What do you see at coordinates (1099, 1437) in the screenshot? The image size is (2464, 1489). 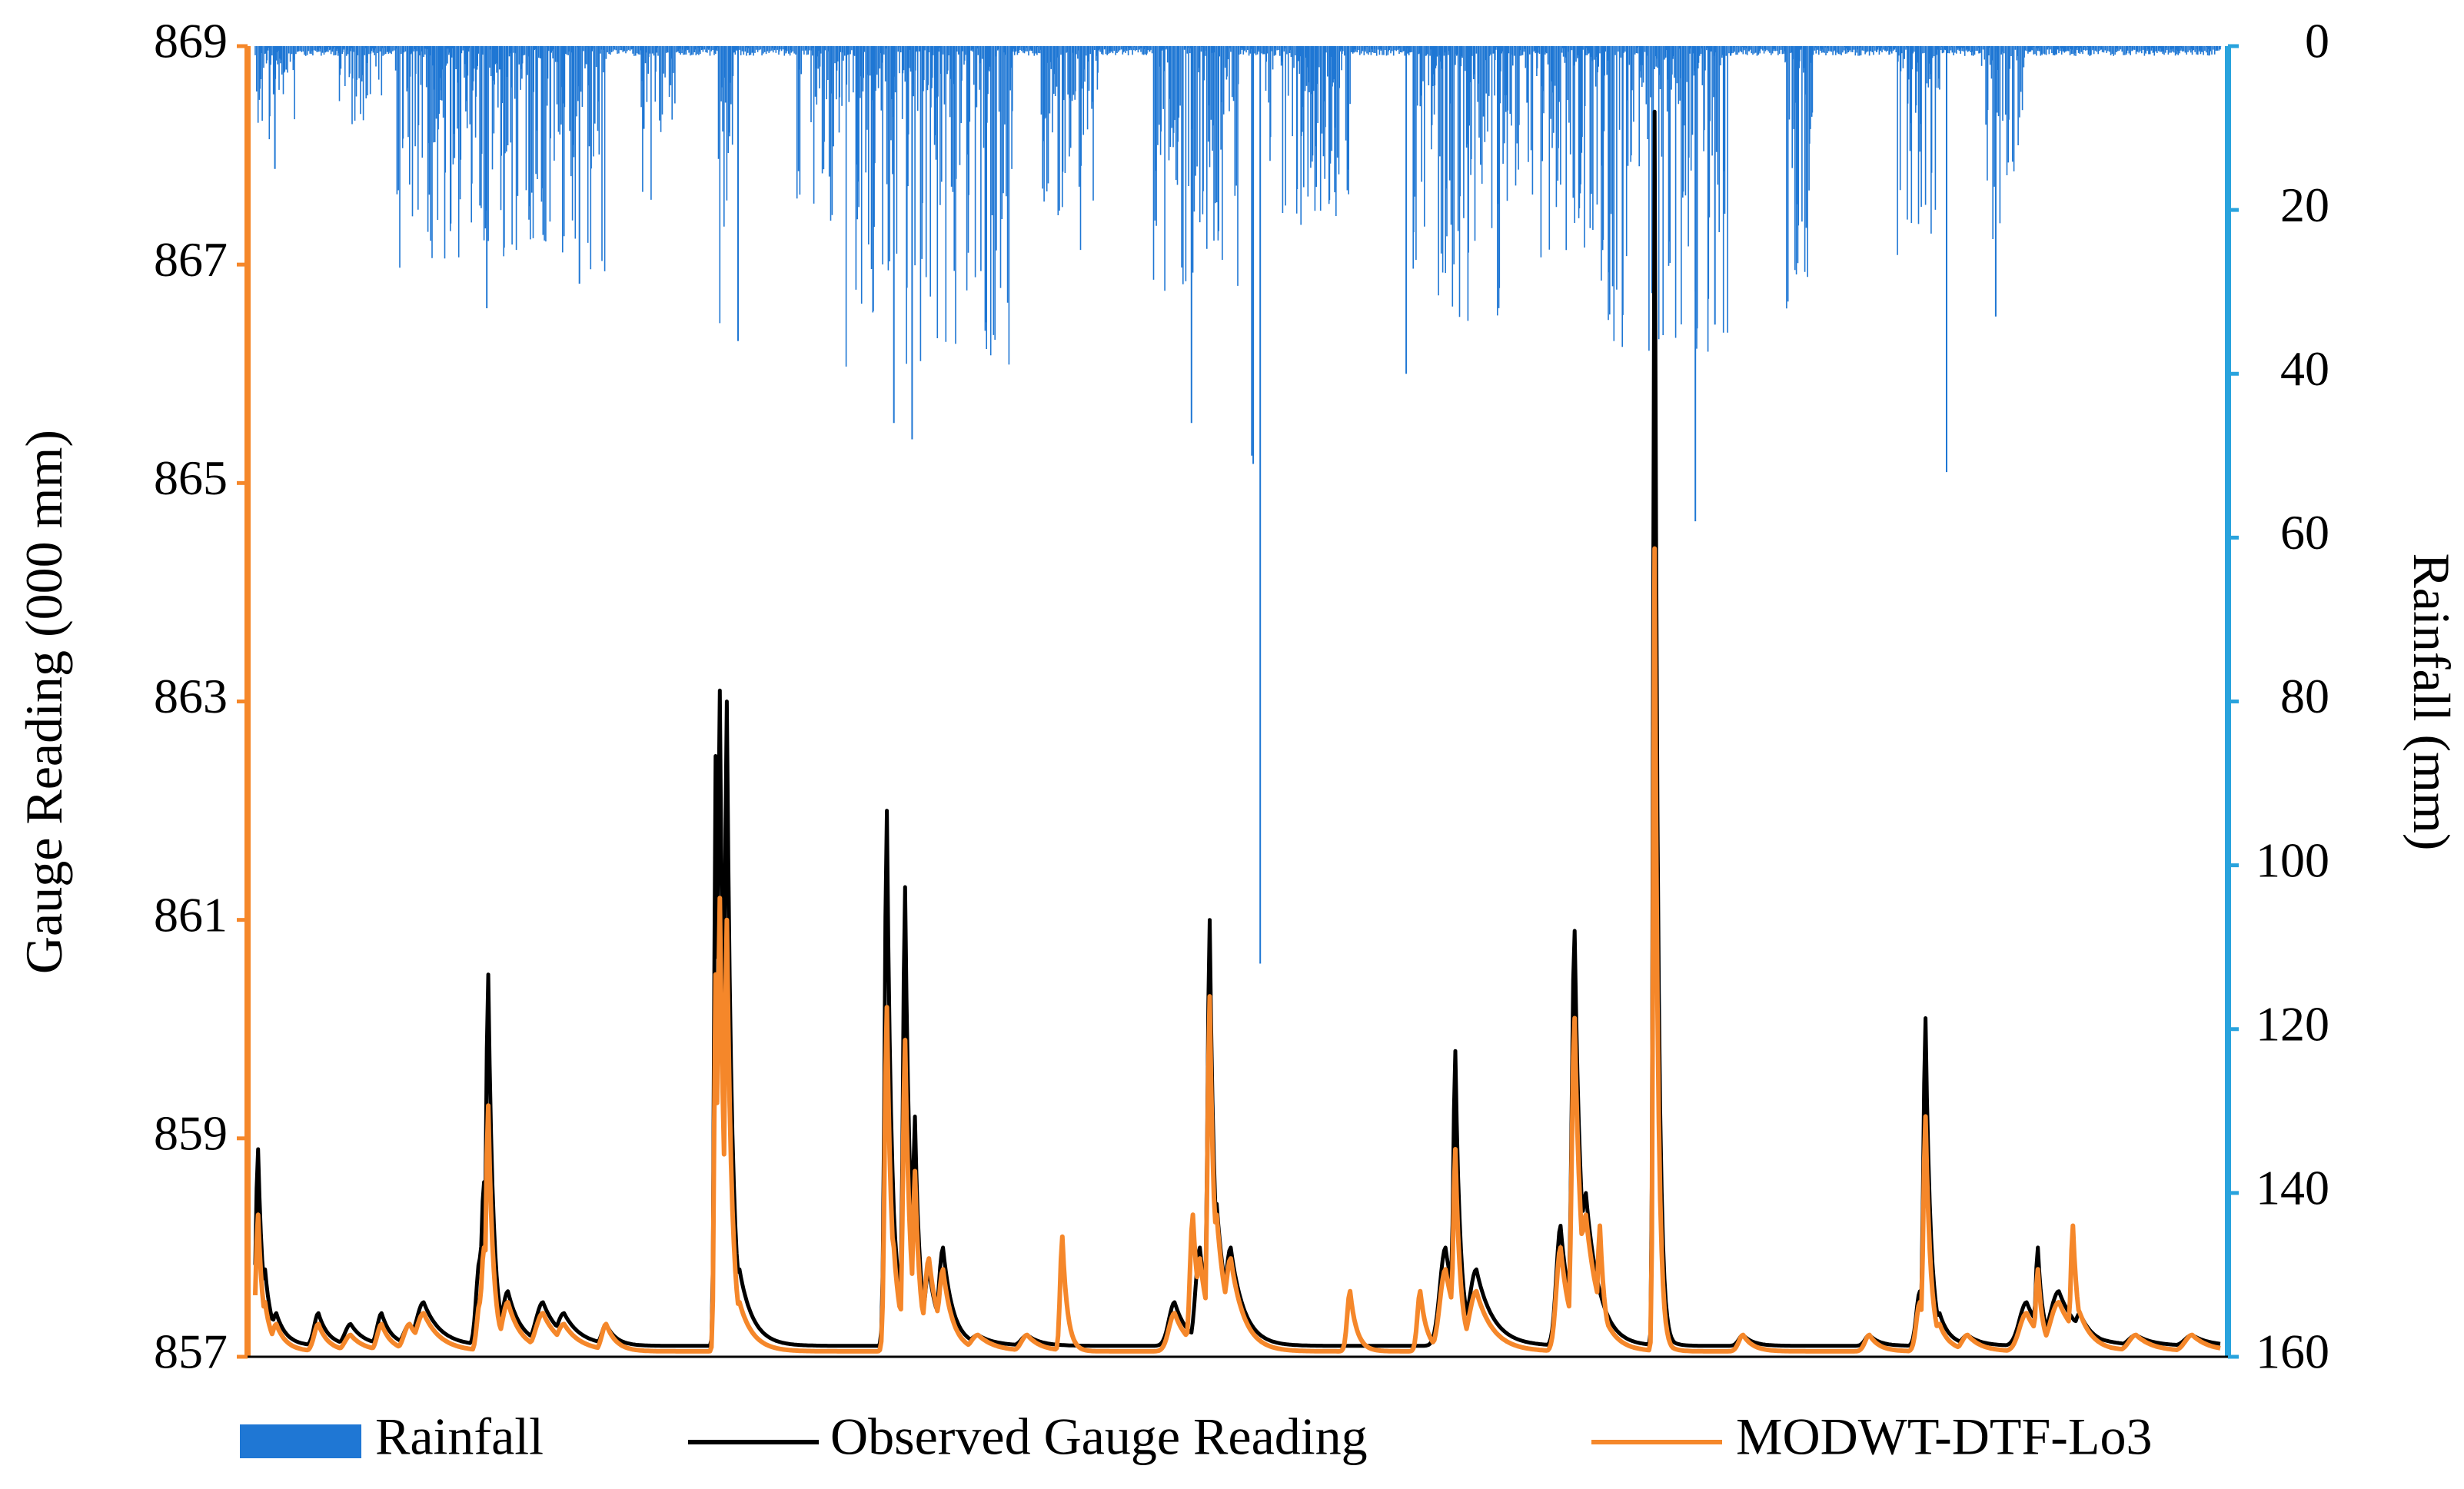 I see `legend-observed-label: Observed Gauge Reading` at bounding box center [1099, 1437].